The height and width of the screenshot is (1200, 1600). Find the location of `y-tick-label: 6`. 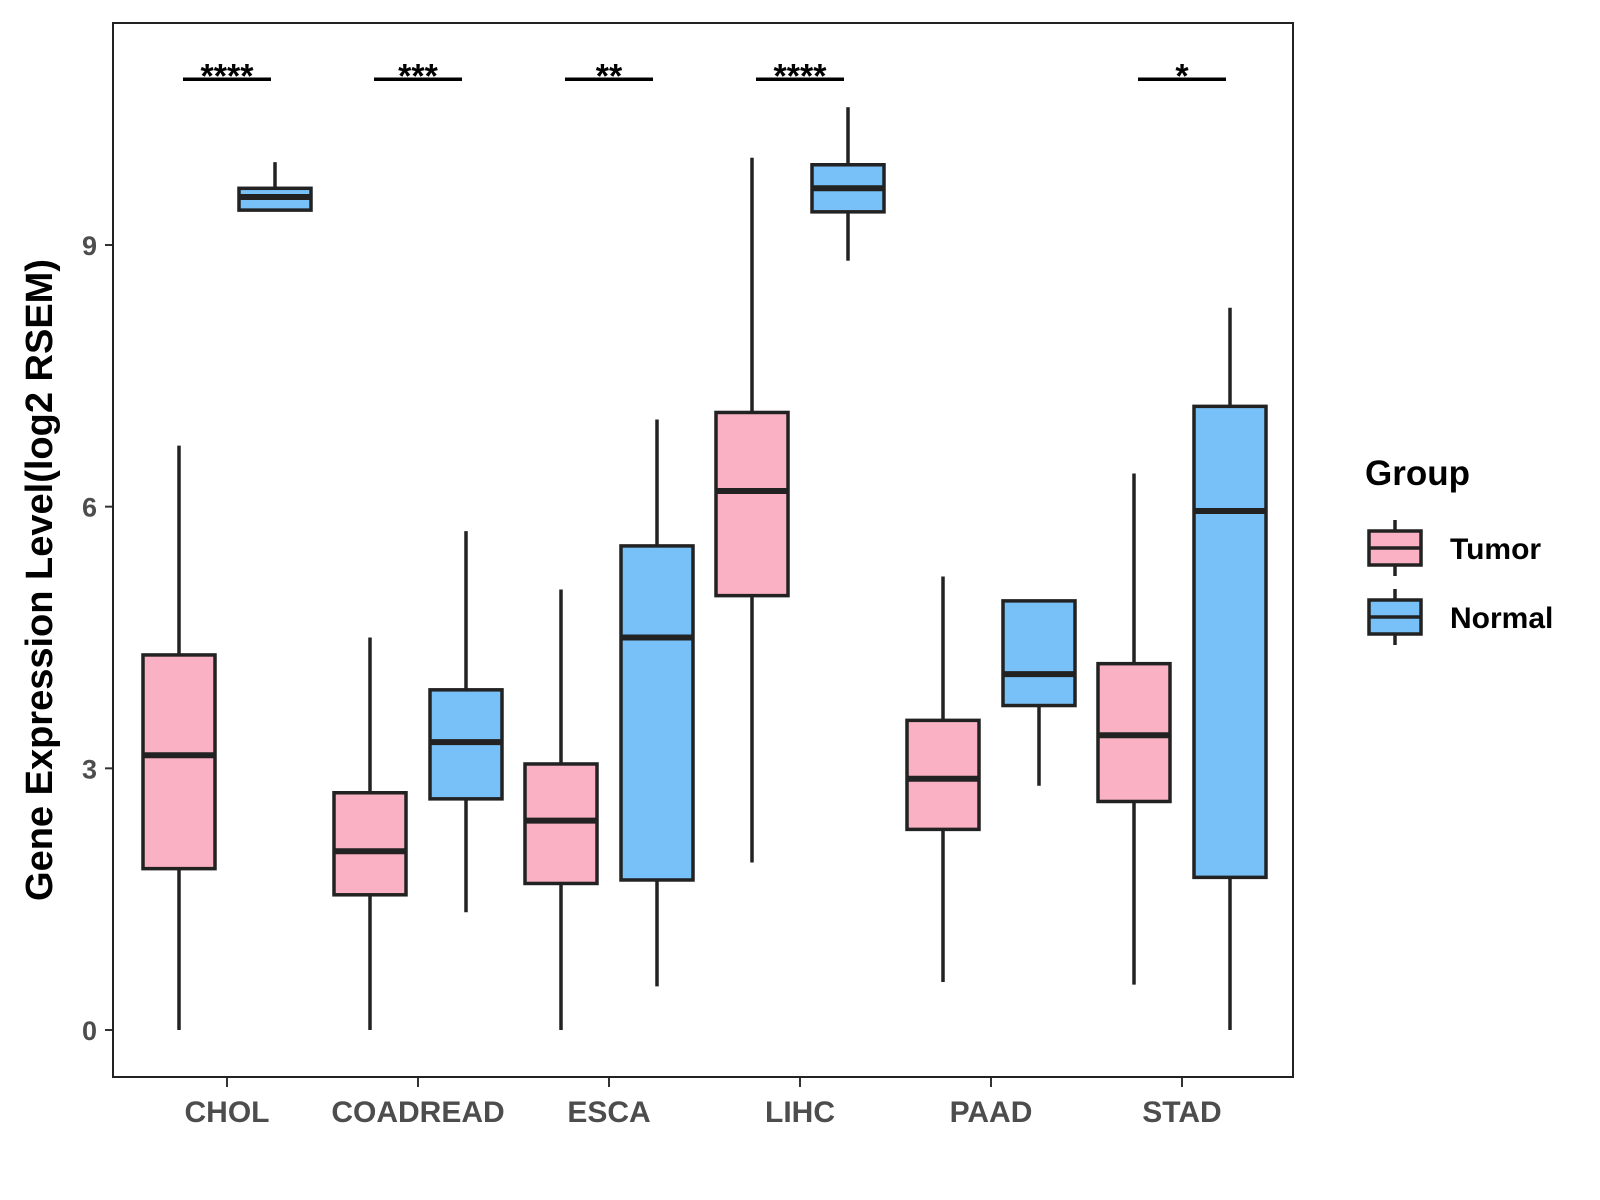

y-tick-label: 6 is located at coordinates (89, 508).